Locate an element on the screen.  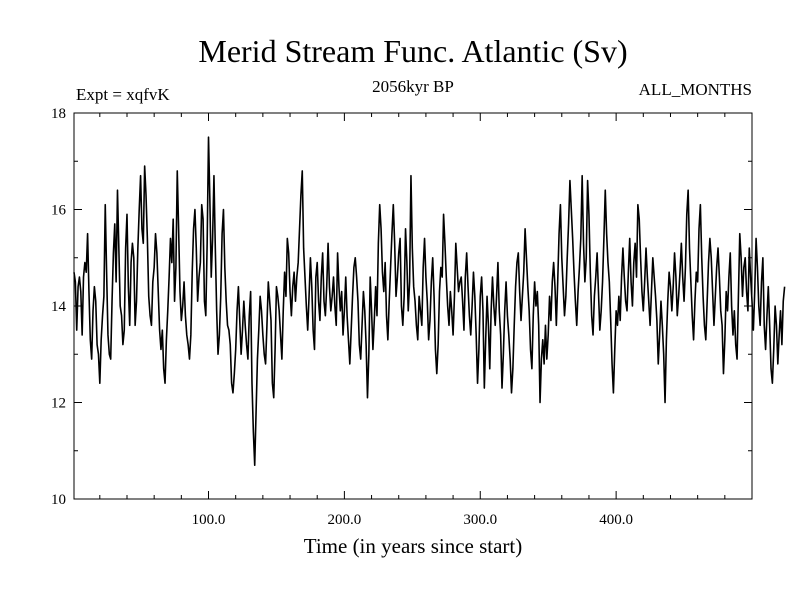
y-tick-label: 12 is located at coordinates (58, 404).